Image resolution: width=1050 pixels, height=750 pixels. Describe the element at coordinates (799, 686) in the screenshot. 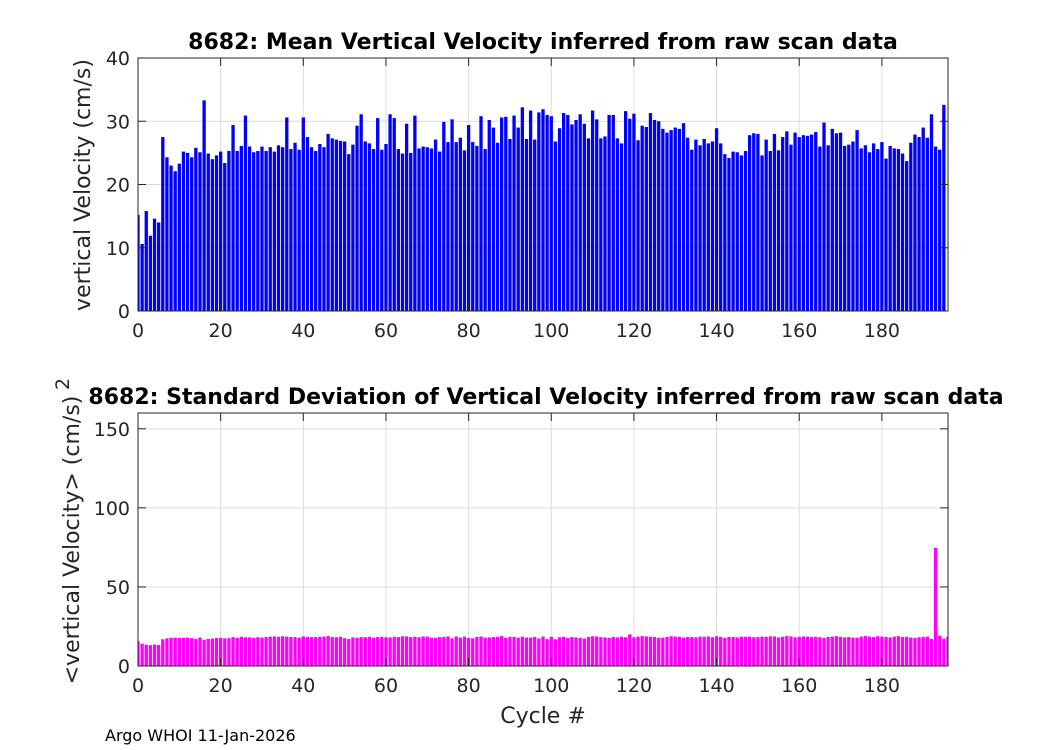

I see `std-velocity-xtick-label: 160` at that location.